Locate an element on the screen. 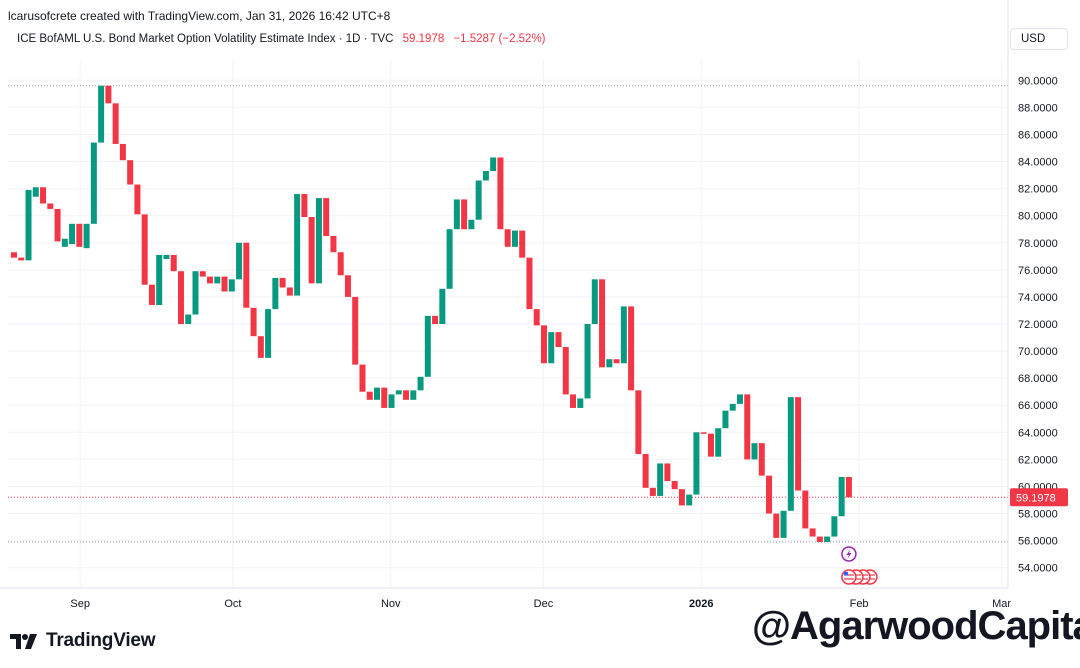 The width and height of the screenshot is (1080, 668). currency-button: USD is located at coordinates (1039, 39).